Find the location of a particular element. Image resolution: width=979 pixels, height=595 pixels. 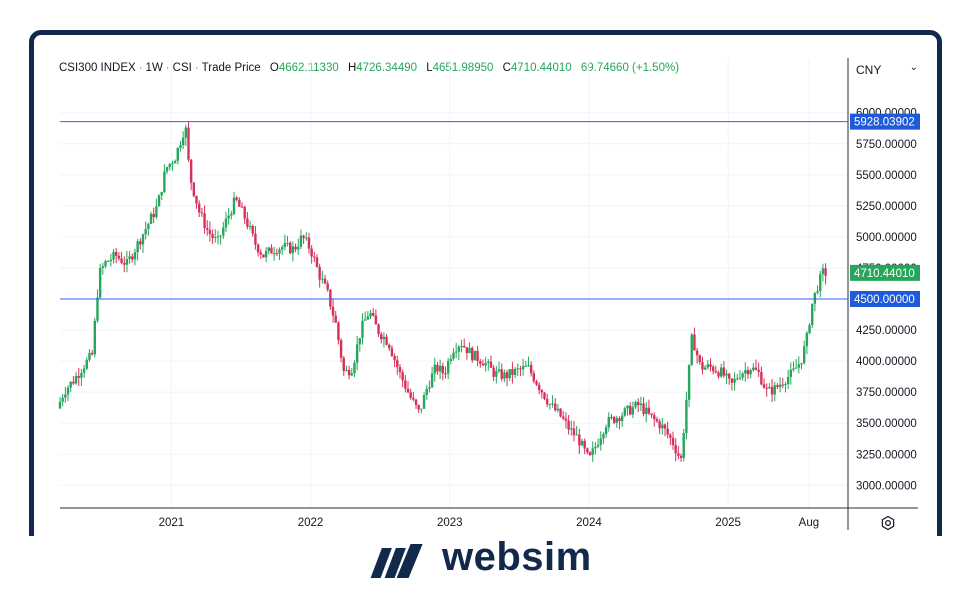

horizontal-line-label-bg is located at coordinates (885, 299).